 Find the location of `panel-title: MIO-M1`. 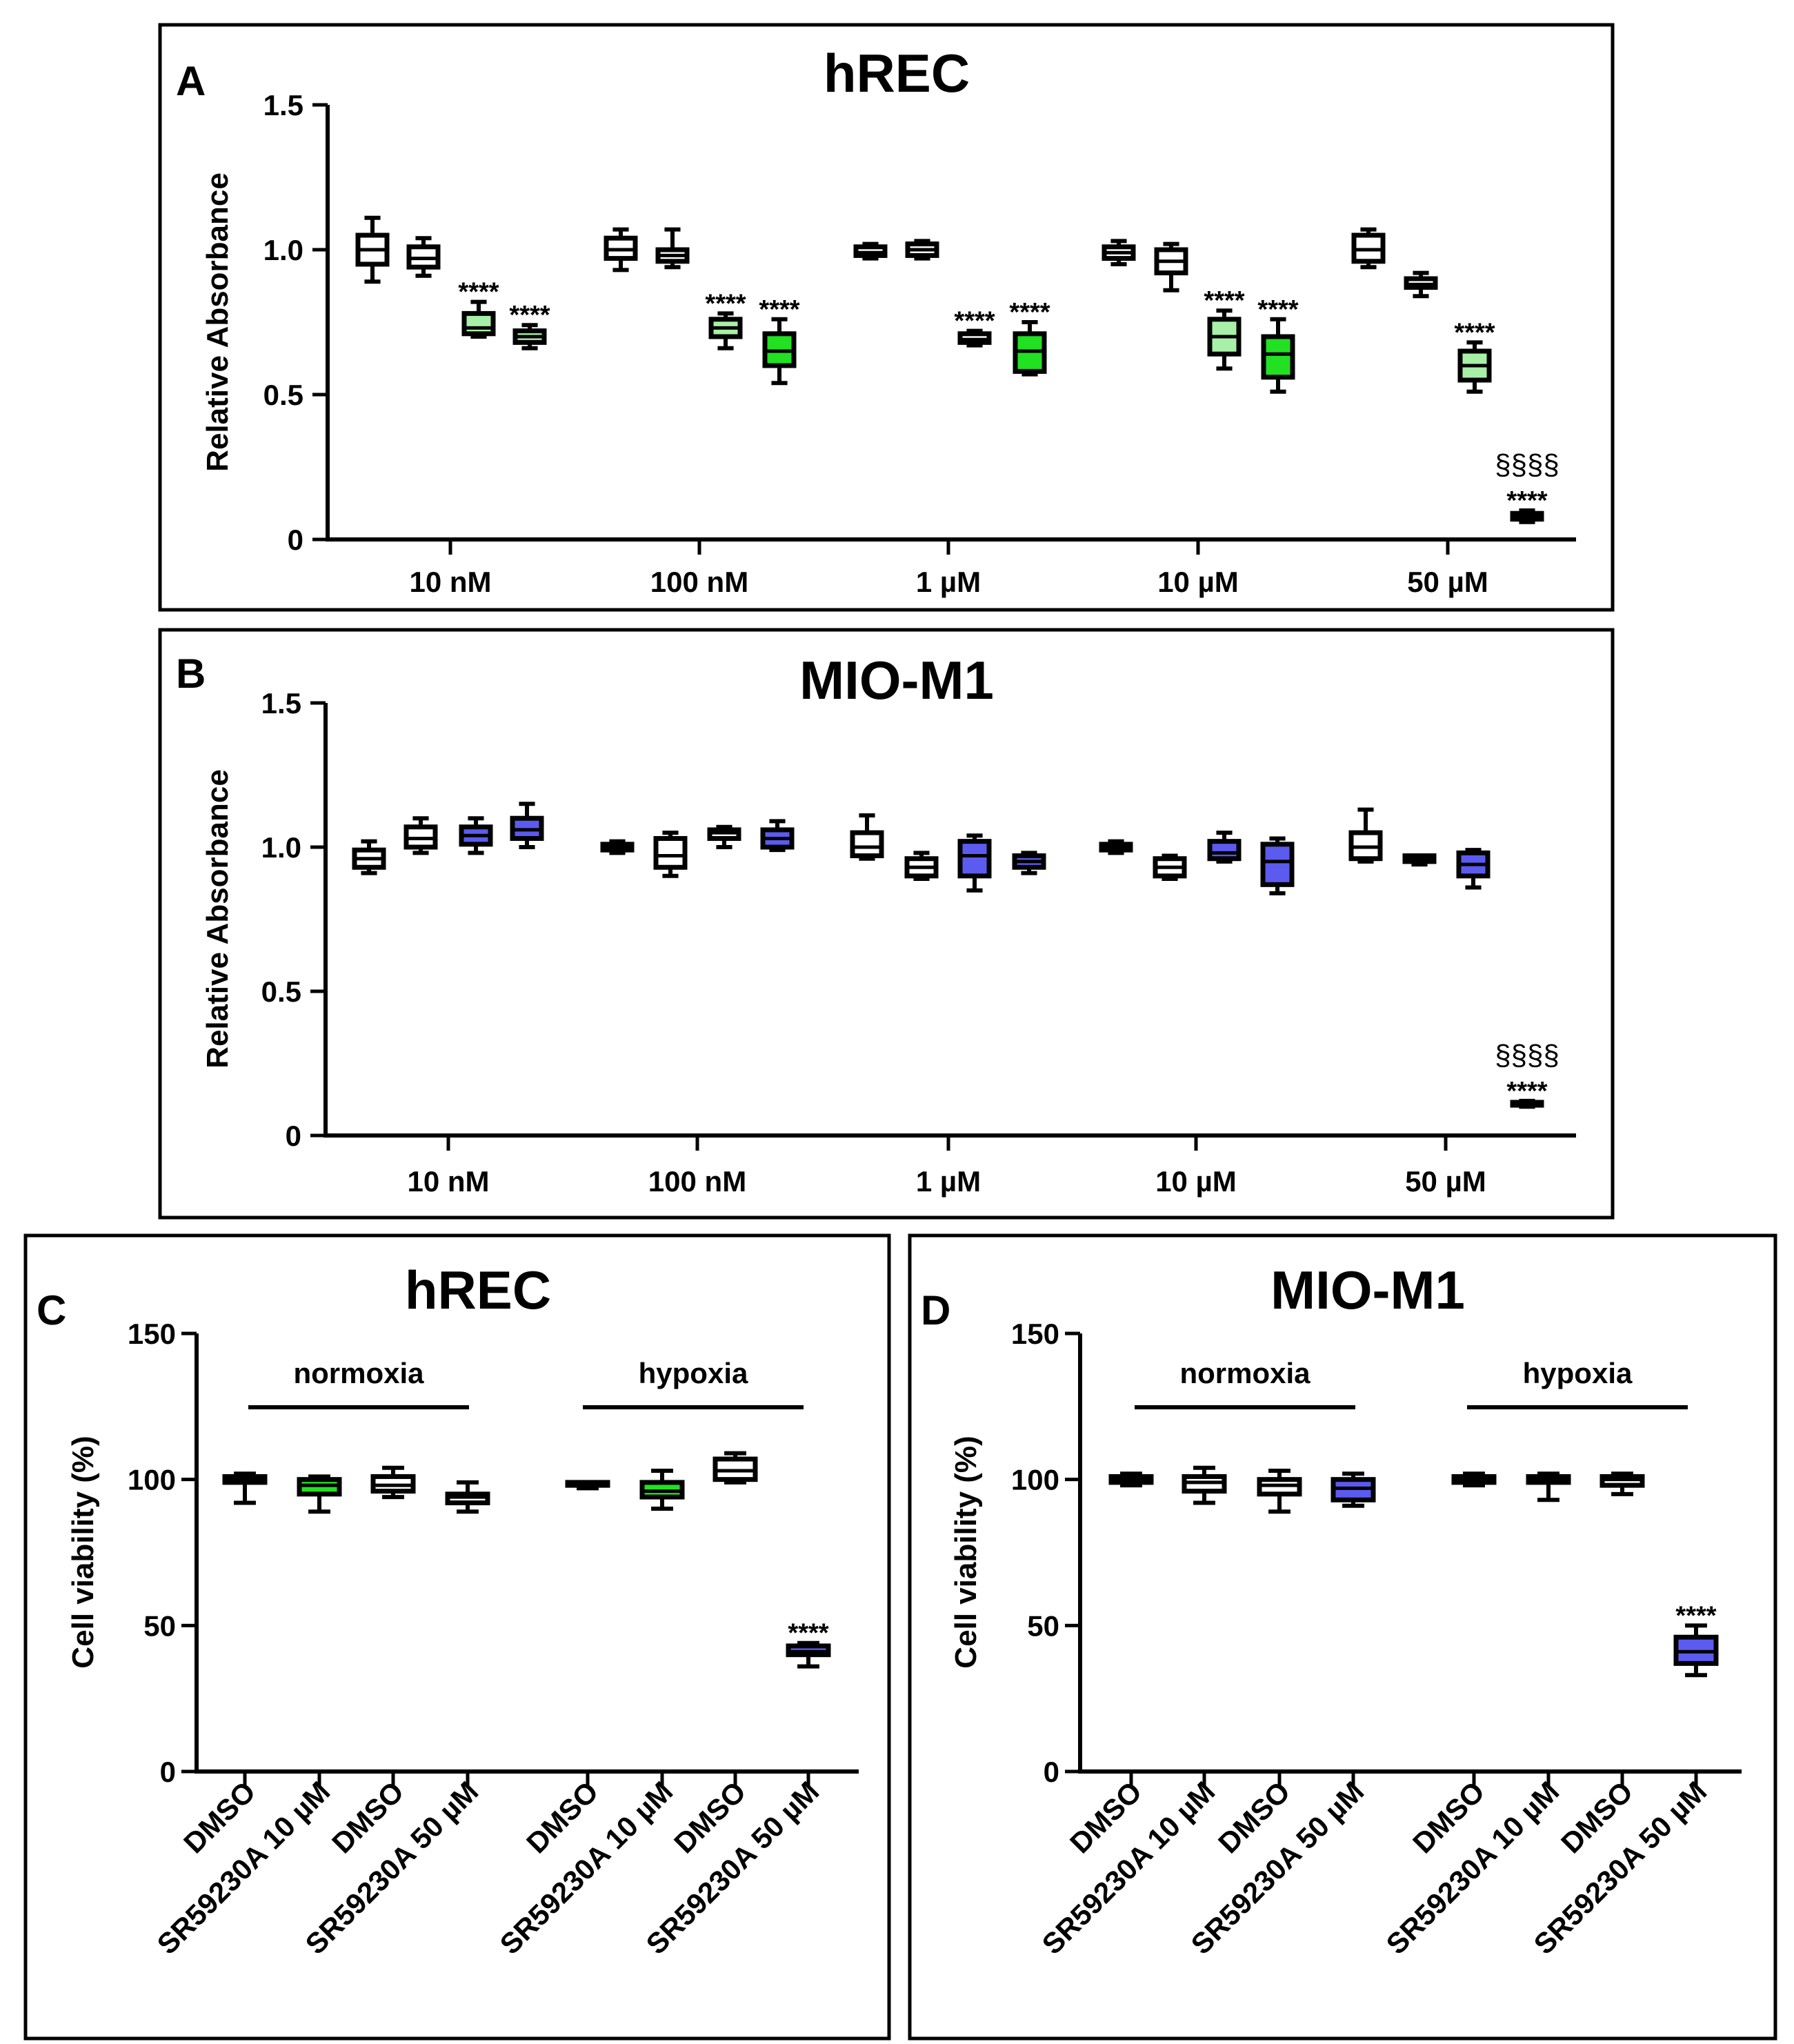

panel-title: MIO-M1 is located at coordinates (1367, 1290).